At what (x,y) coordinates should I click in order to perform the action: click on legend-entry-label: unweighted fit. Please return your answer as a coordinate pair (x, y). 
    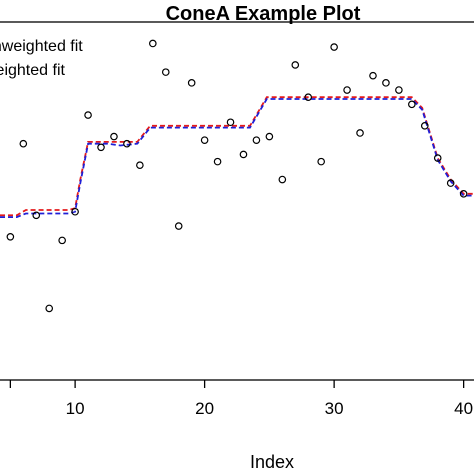
    Looking at the image, I should click on (41, 46).